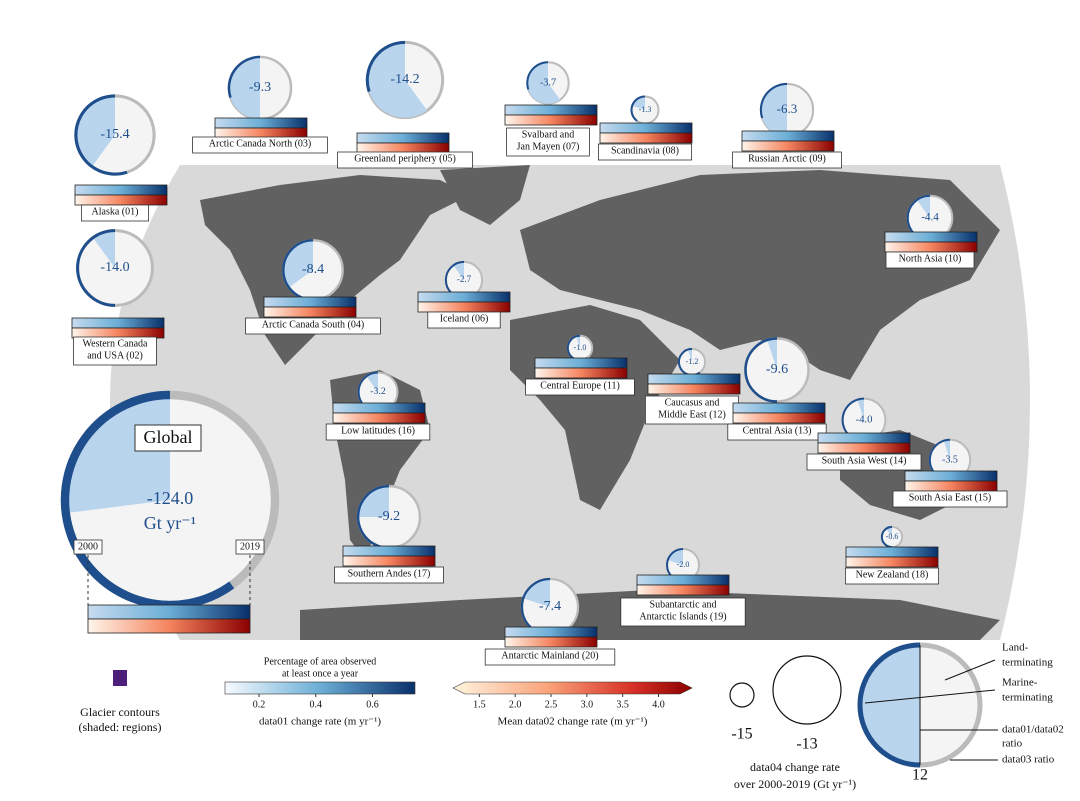 The image size is (1080, 801). I want to click on pie-value: -1.3, so click(645, 109).